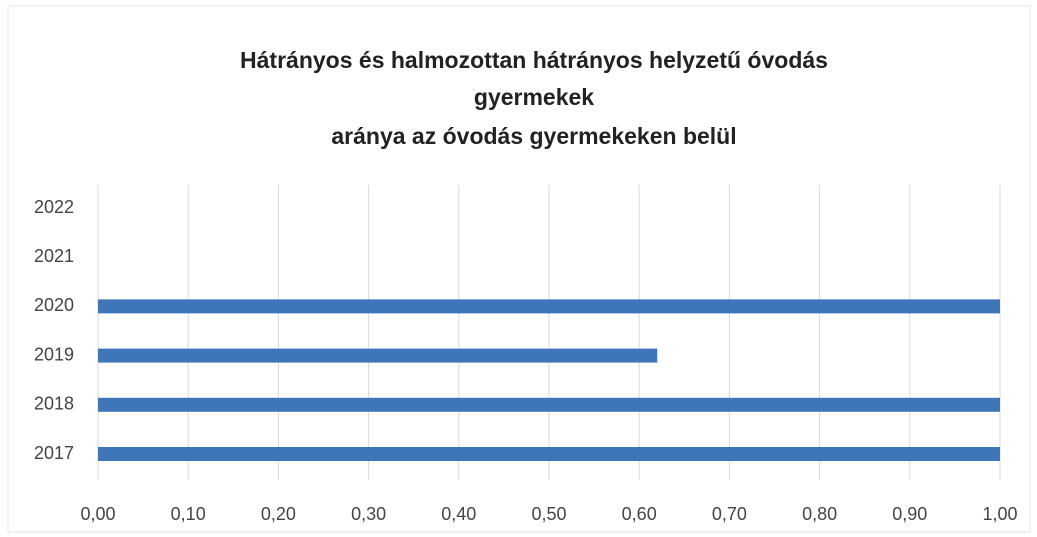 This screenshot has width=1037, height=537. I want to click on x-tick-label: 0,40, so click(458, 514).